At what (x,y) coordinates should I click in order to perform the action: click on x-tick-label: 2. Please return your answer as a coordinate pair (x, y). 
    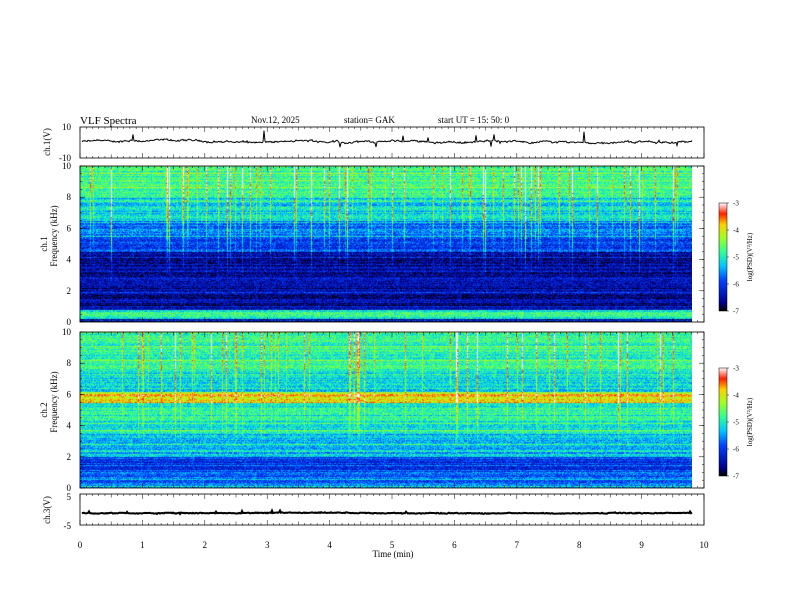
    Looking at the image, I should click on (205, 545).